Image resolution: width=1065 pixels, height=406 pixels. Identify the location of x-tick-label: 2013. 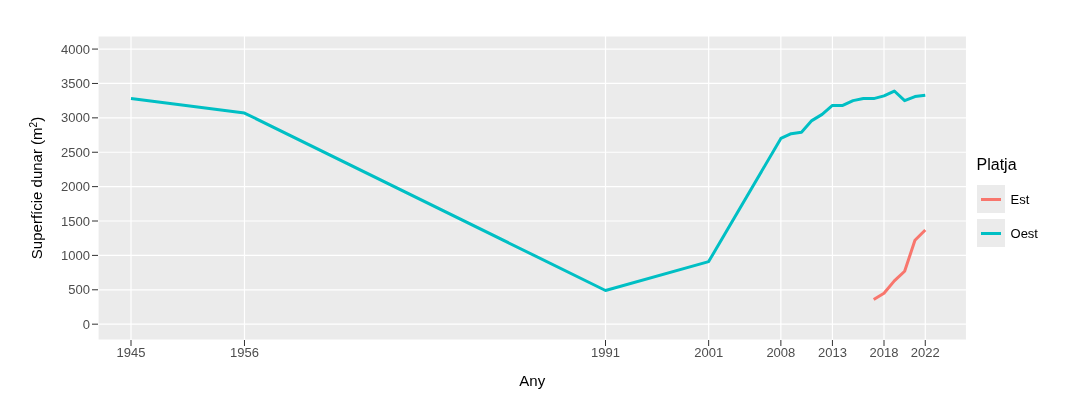
(832, 353).